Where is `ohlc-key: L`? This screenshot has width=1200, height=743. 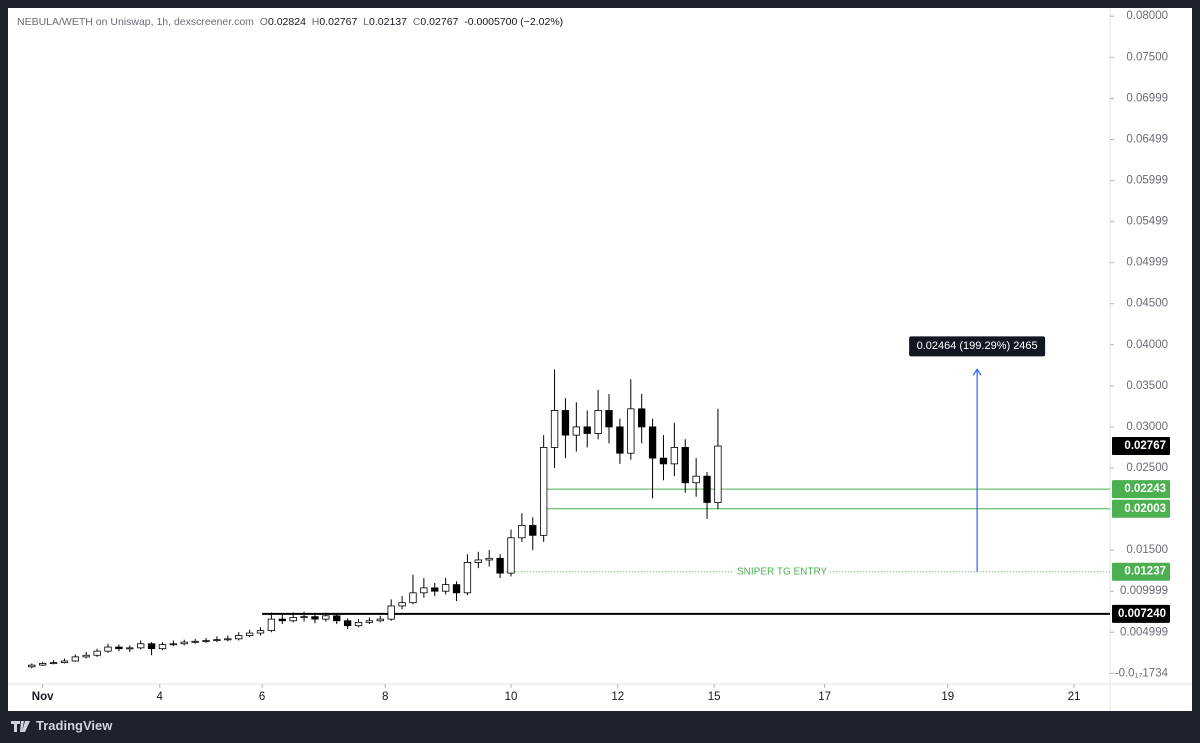 ohlc-key: L is located at coordinates (366, 22).